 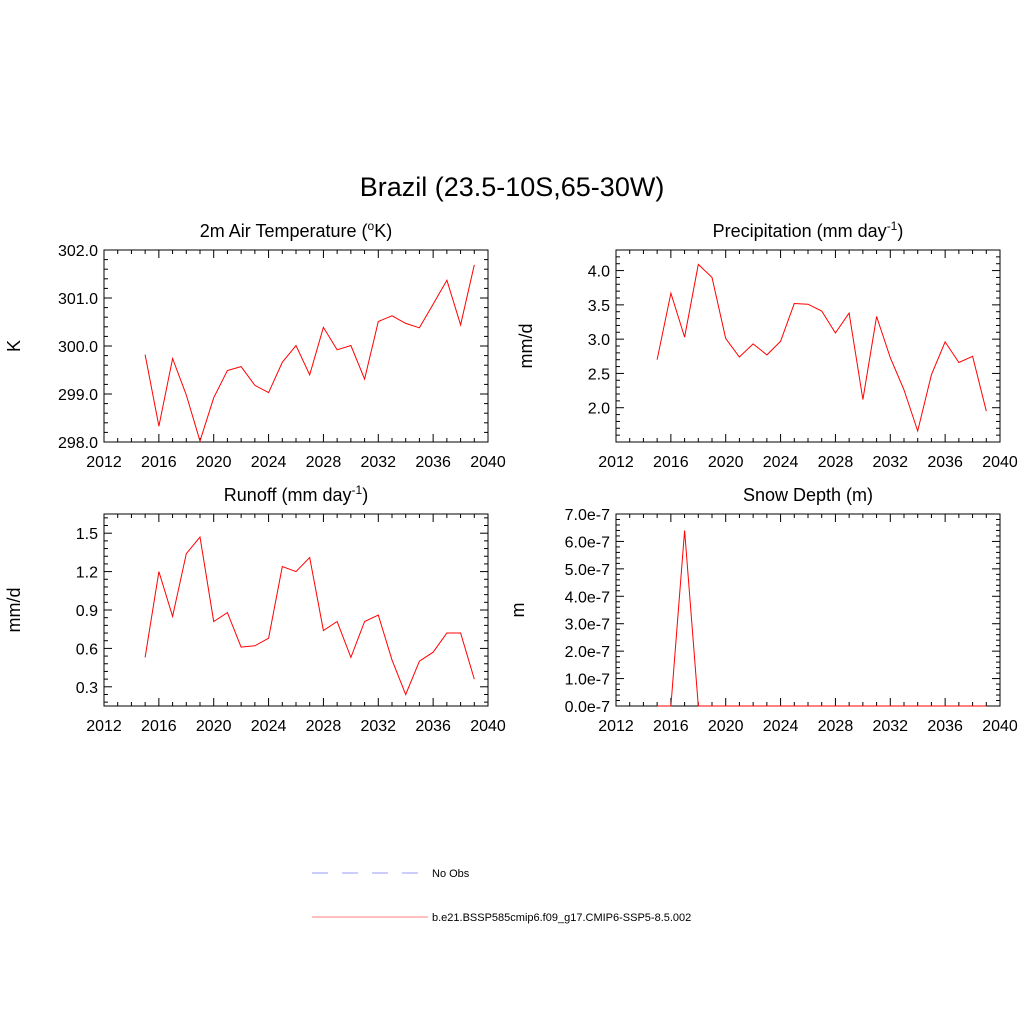 What do you see at coordinates (599, 272) in the screenshot?
I see `y-tick-label: 4.0` at bounding box center [599, 272].